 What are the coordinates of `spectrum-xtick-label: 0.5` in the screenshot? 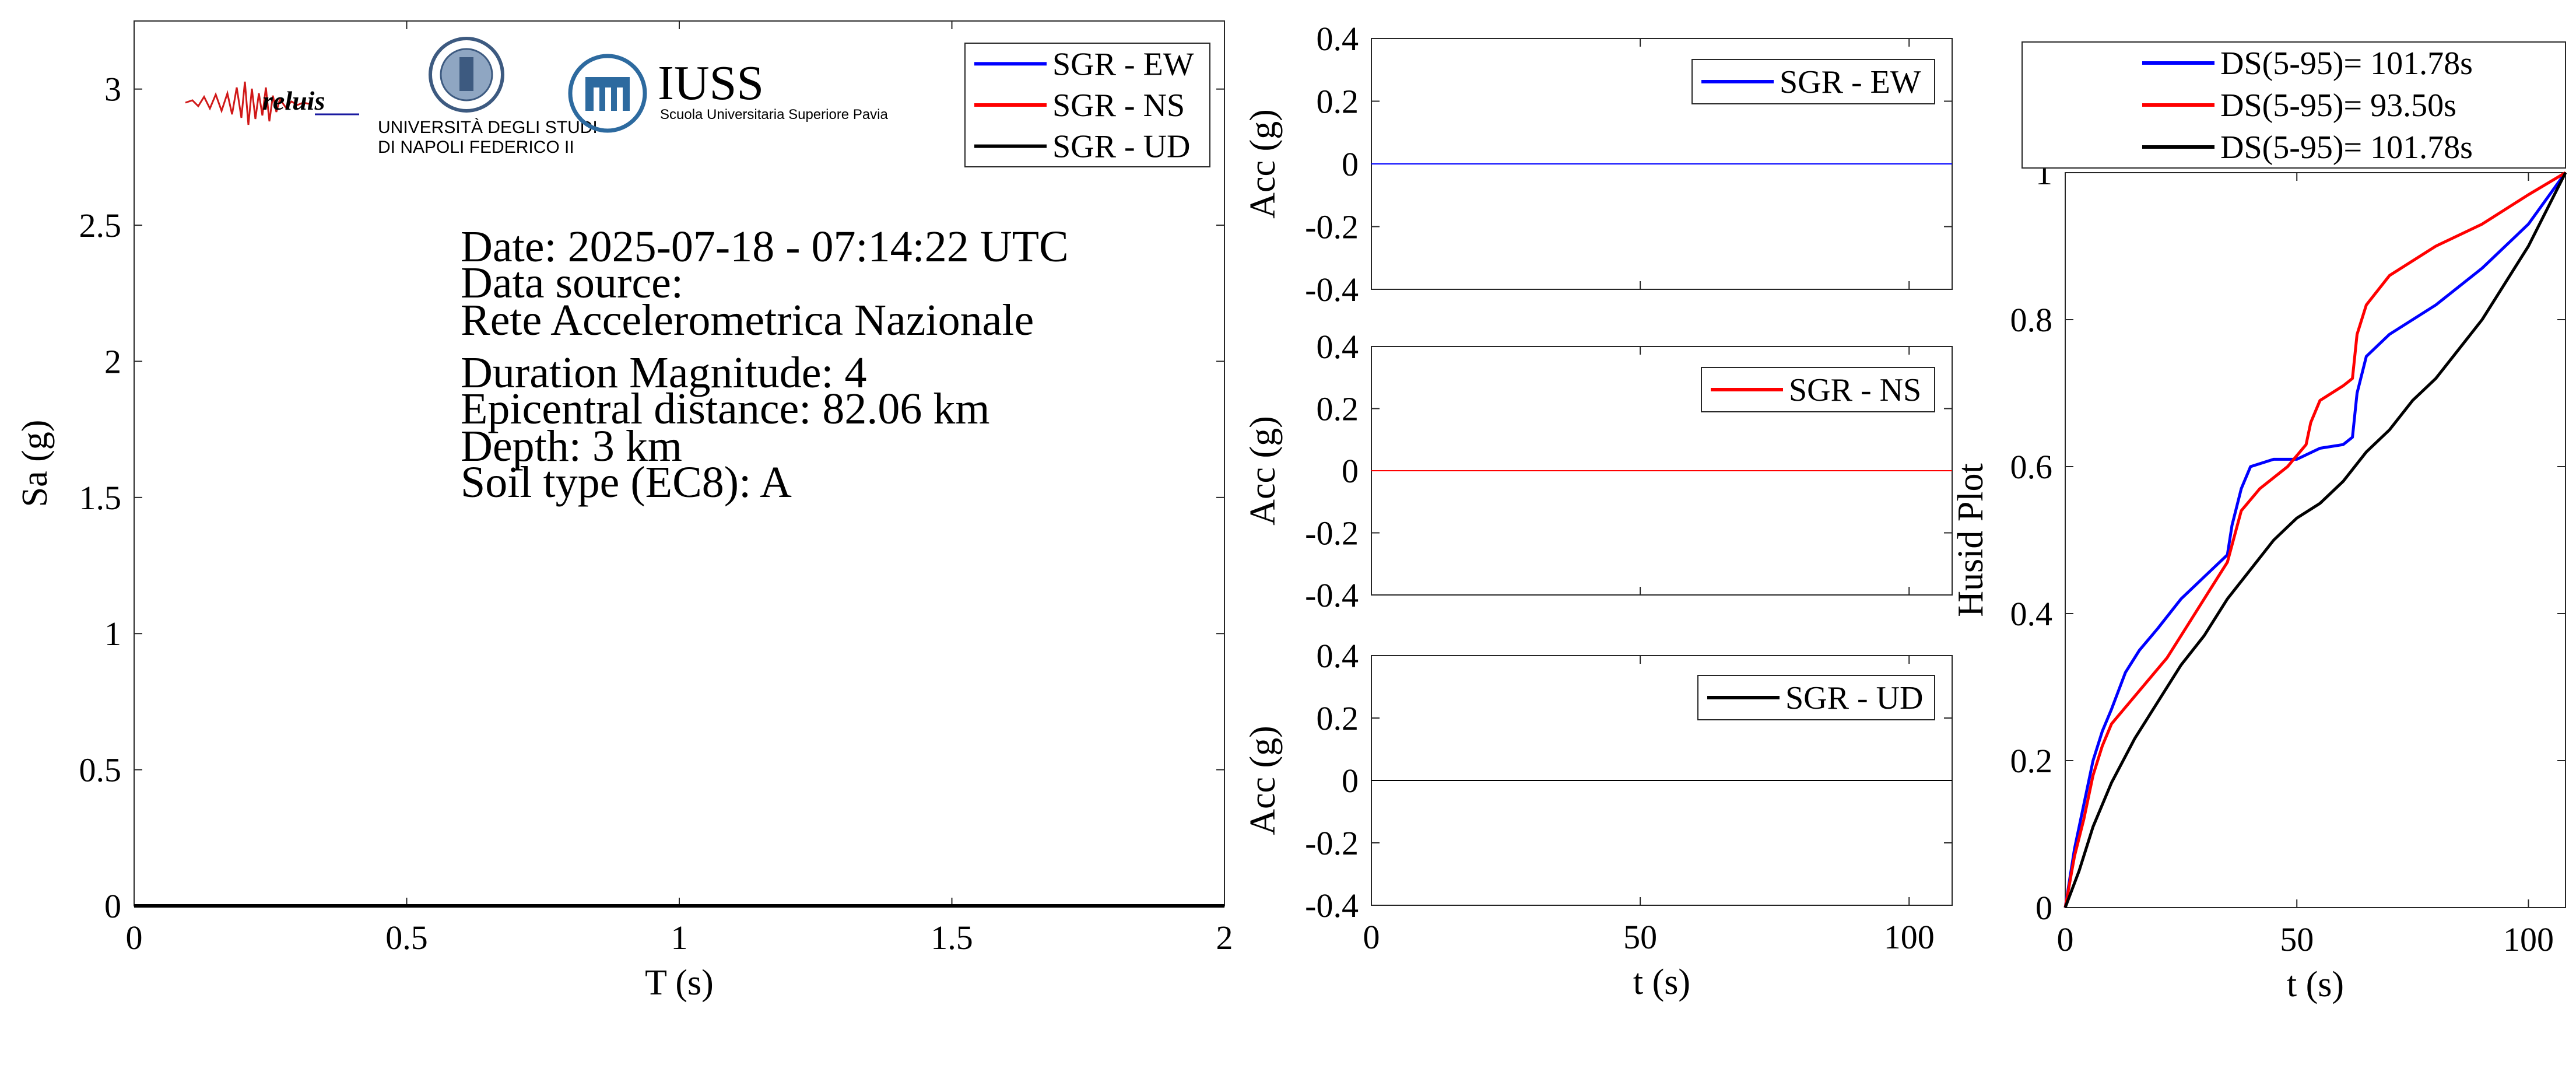 It's located at (406, 938).